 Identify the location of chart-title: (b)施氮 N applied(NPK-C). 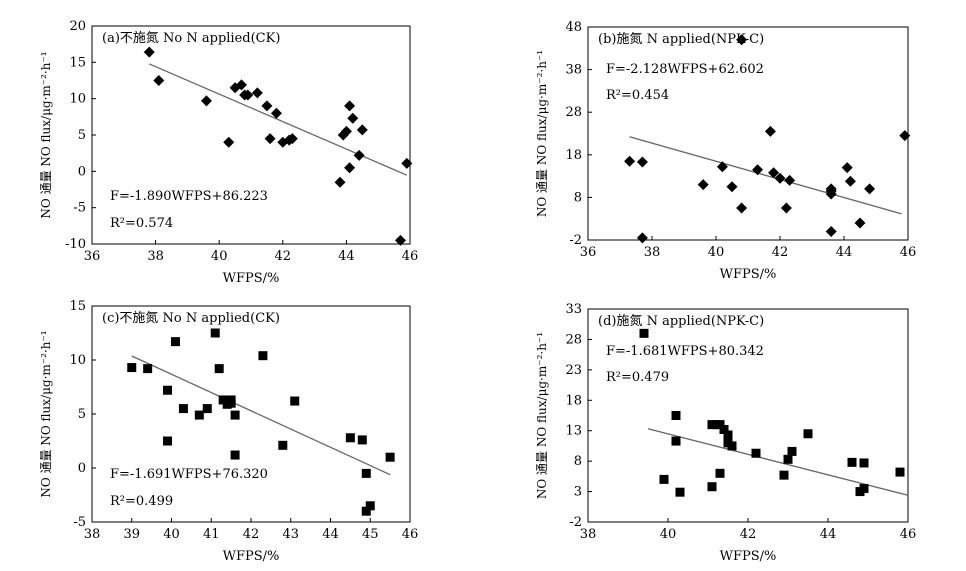
(681, 39).